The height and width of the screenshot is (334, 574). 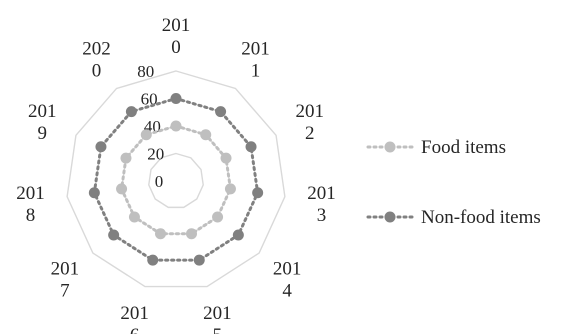 I want to click on r-tick-label: 0, so click(x=159, y=181).